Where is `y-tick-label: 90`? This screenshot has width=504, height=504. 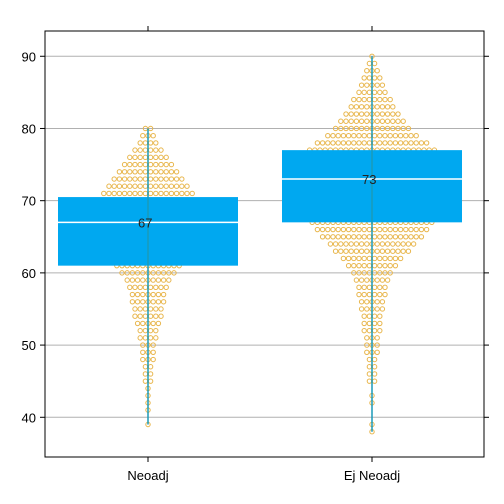 y-tick-label: 90 is located at coordinates (29, 56).